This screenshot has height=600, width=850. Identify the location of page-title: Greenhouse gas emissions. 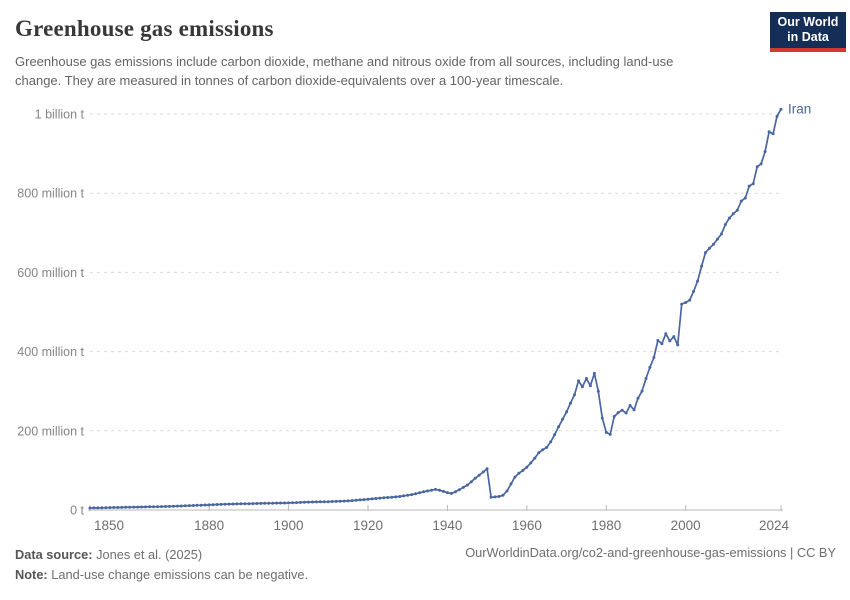
(144, 28).